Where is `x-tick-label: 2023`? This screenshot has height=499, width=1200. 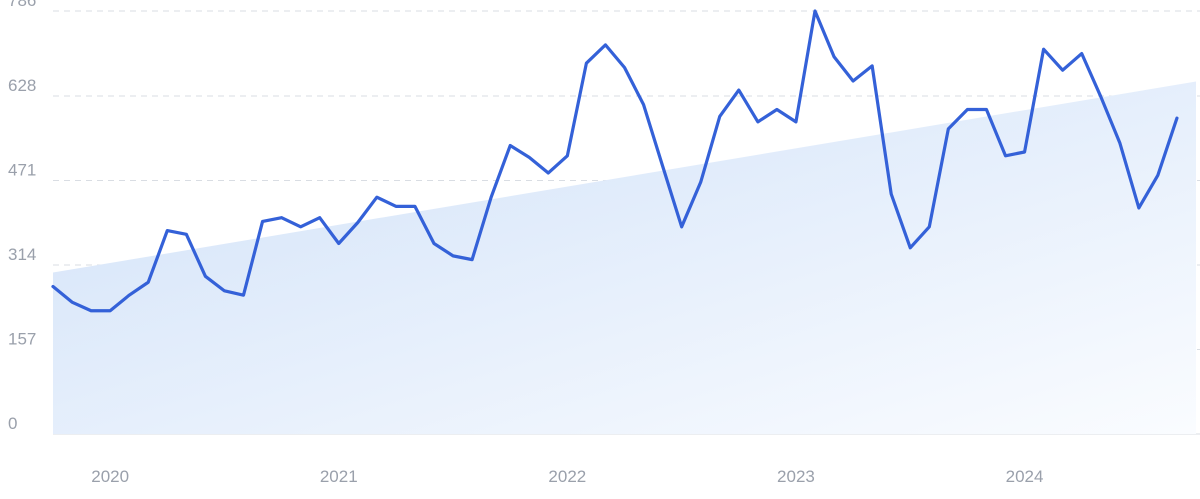 x-tick-label: 2023 is located at coordinates (796, 476).